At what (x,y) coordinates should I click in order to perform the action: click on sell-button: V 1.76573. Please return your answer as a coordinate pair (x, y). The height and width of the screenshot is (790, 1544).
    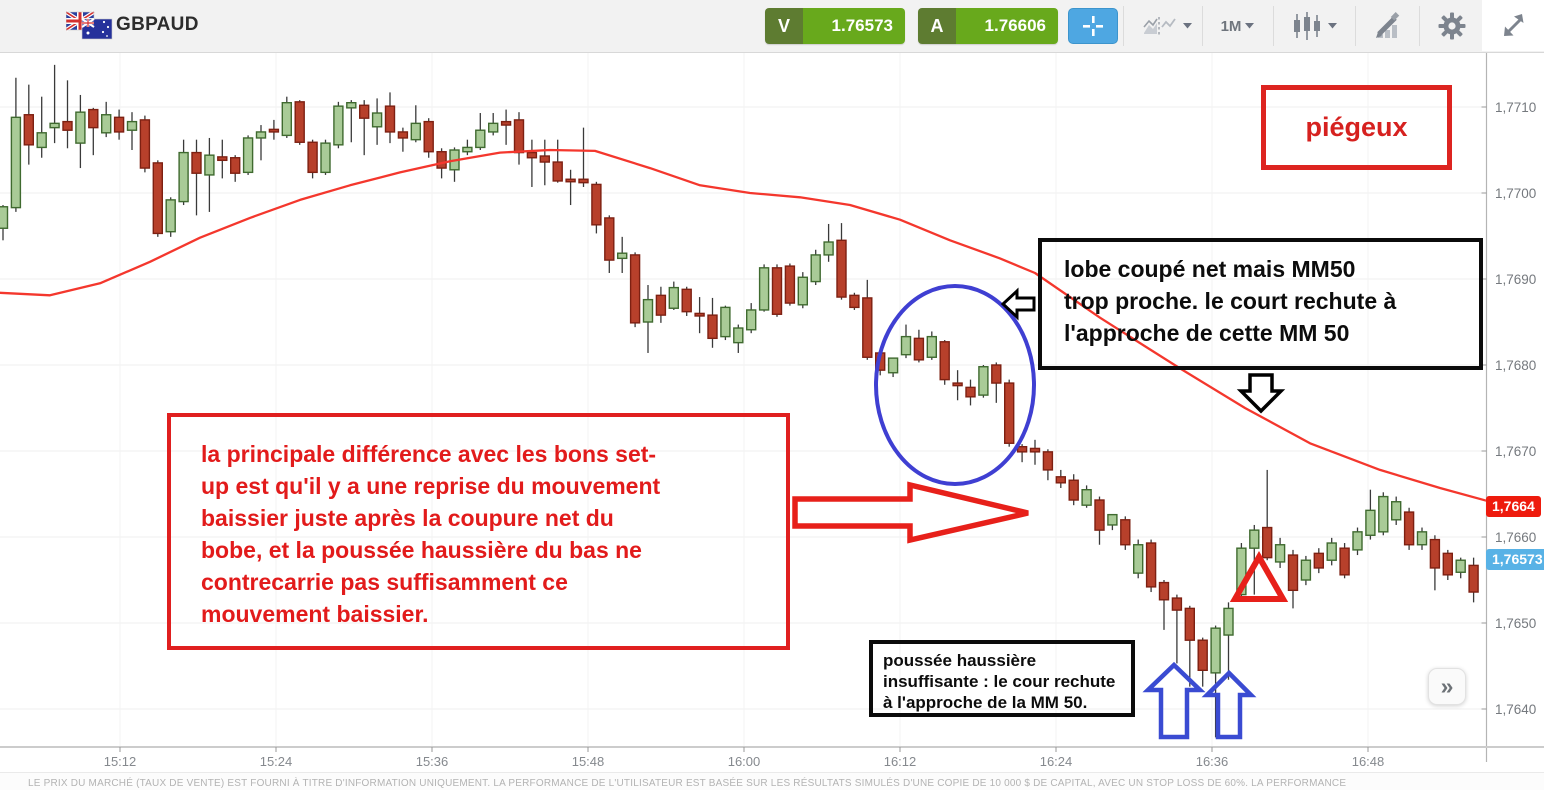
    Looking at the image, I should click on (835, 26).